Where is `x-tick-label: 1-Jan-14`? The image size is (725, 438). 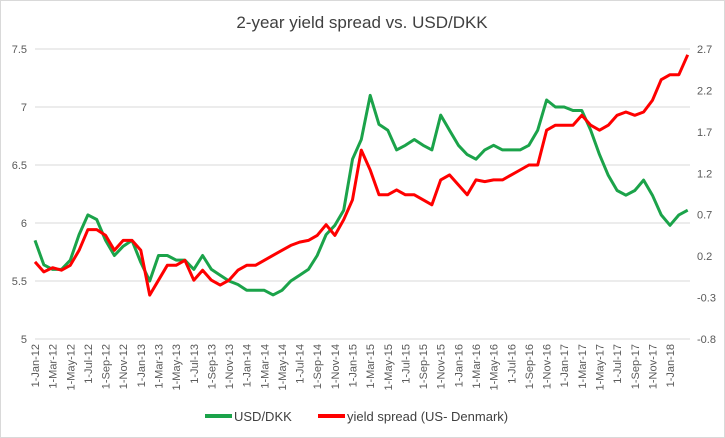 x-tick-label: 1-Jan-14 is located at coordinates (248, 365).